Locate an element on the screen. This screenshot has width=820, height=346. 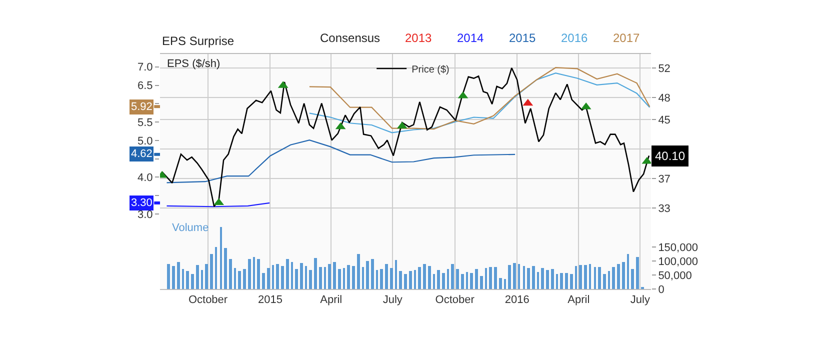
y-axis-title: EPS ($/sh) is located at coordinates (193, 64).